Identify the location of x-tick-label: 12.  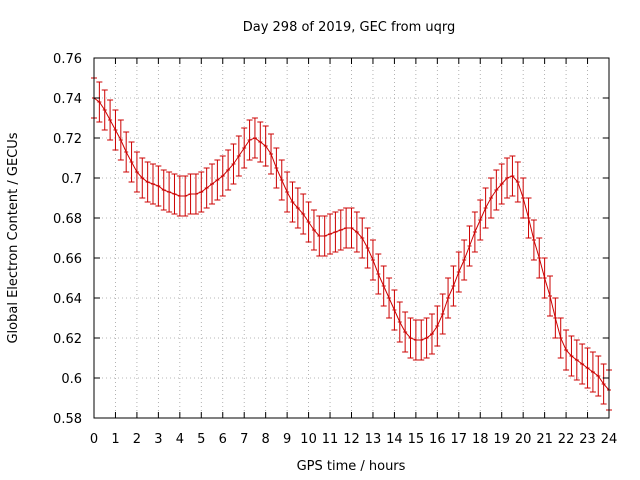
(351, 439).